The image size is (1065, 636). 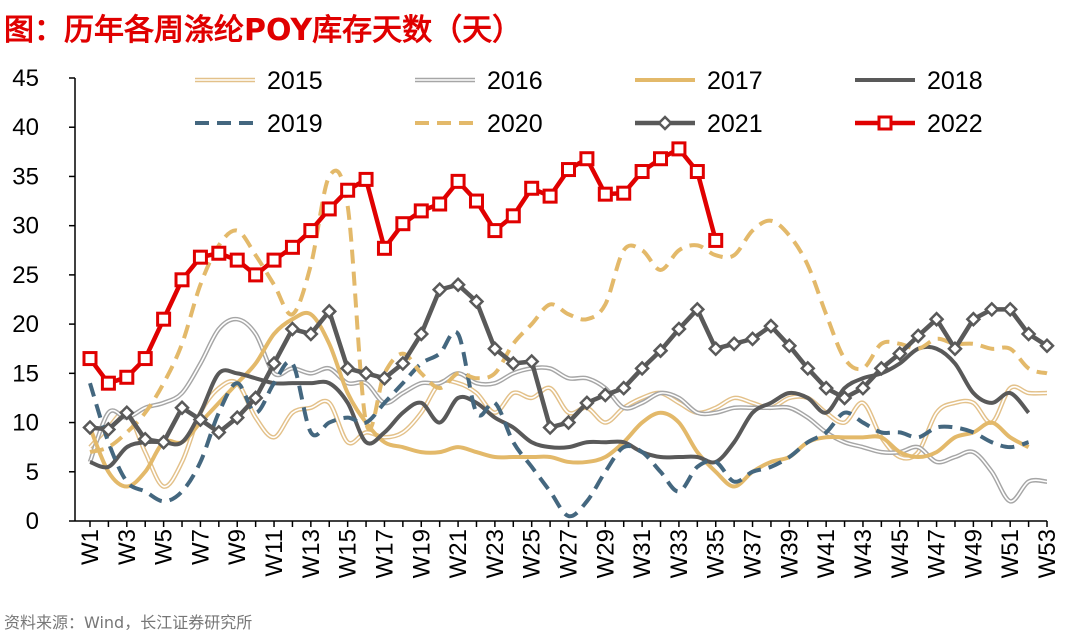 What do you see at coordinates (679, 553) in the screenshot?
I see `x-tick-label: W33` at bounding box center [679, 553].